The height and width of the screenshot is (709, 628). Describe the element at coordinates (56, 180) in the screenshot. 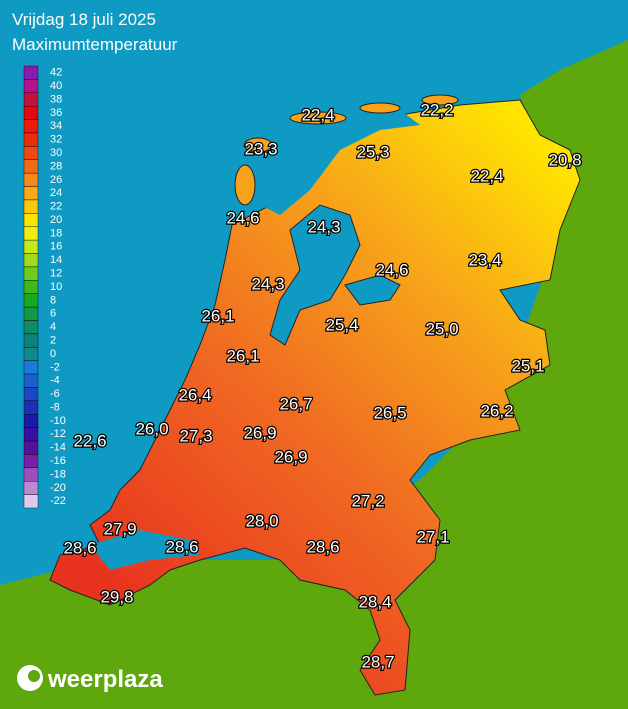

I see `legend-label: 26` at that location.